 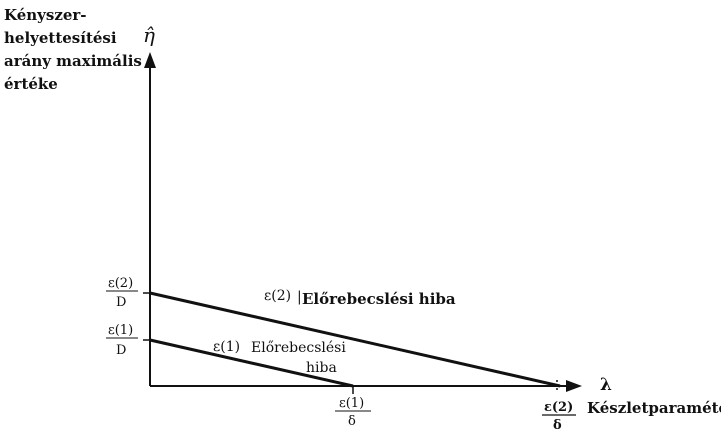 What do you see at coordinates (149, 35) in the screenshot?
I see `y-axis-symbol: η̂` at bounding box center [149, 35].